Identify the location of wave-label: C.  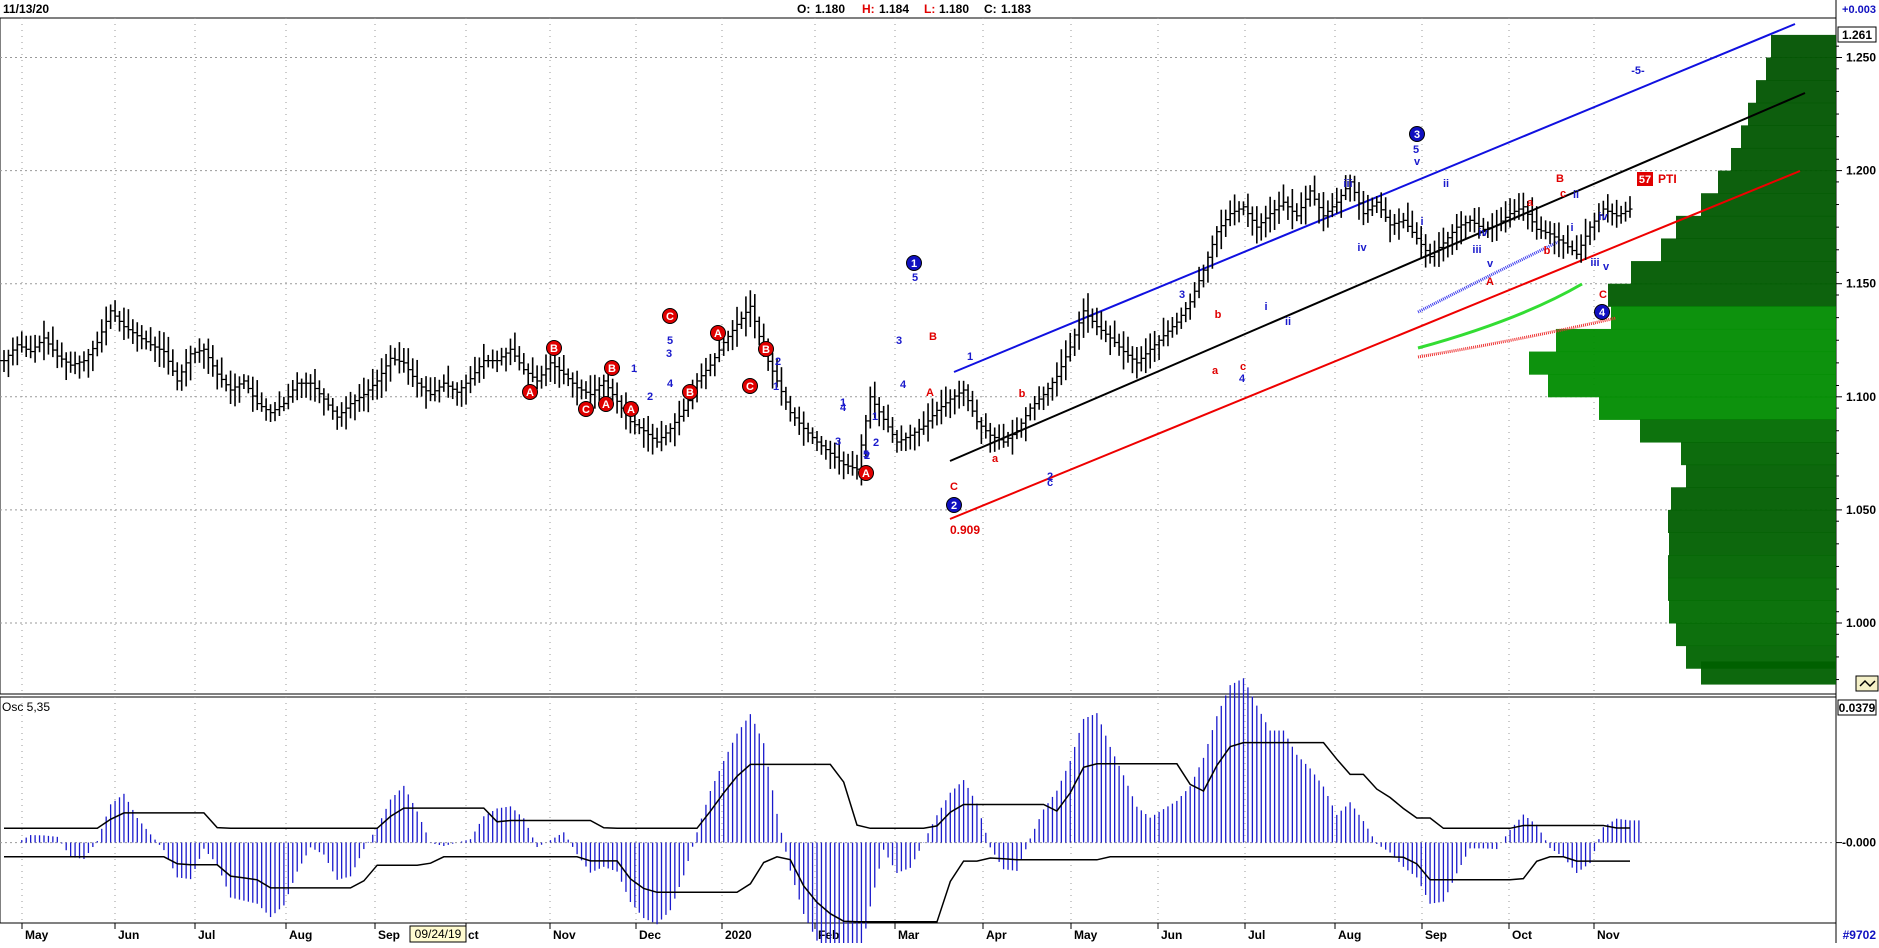
(1603, 295).